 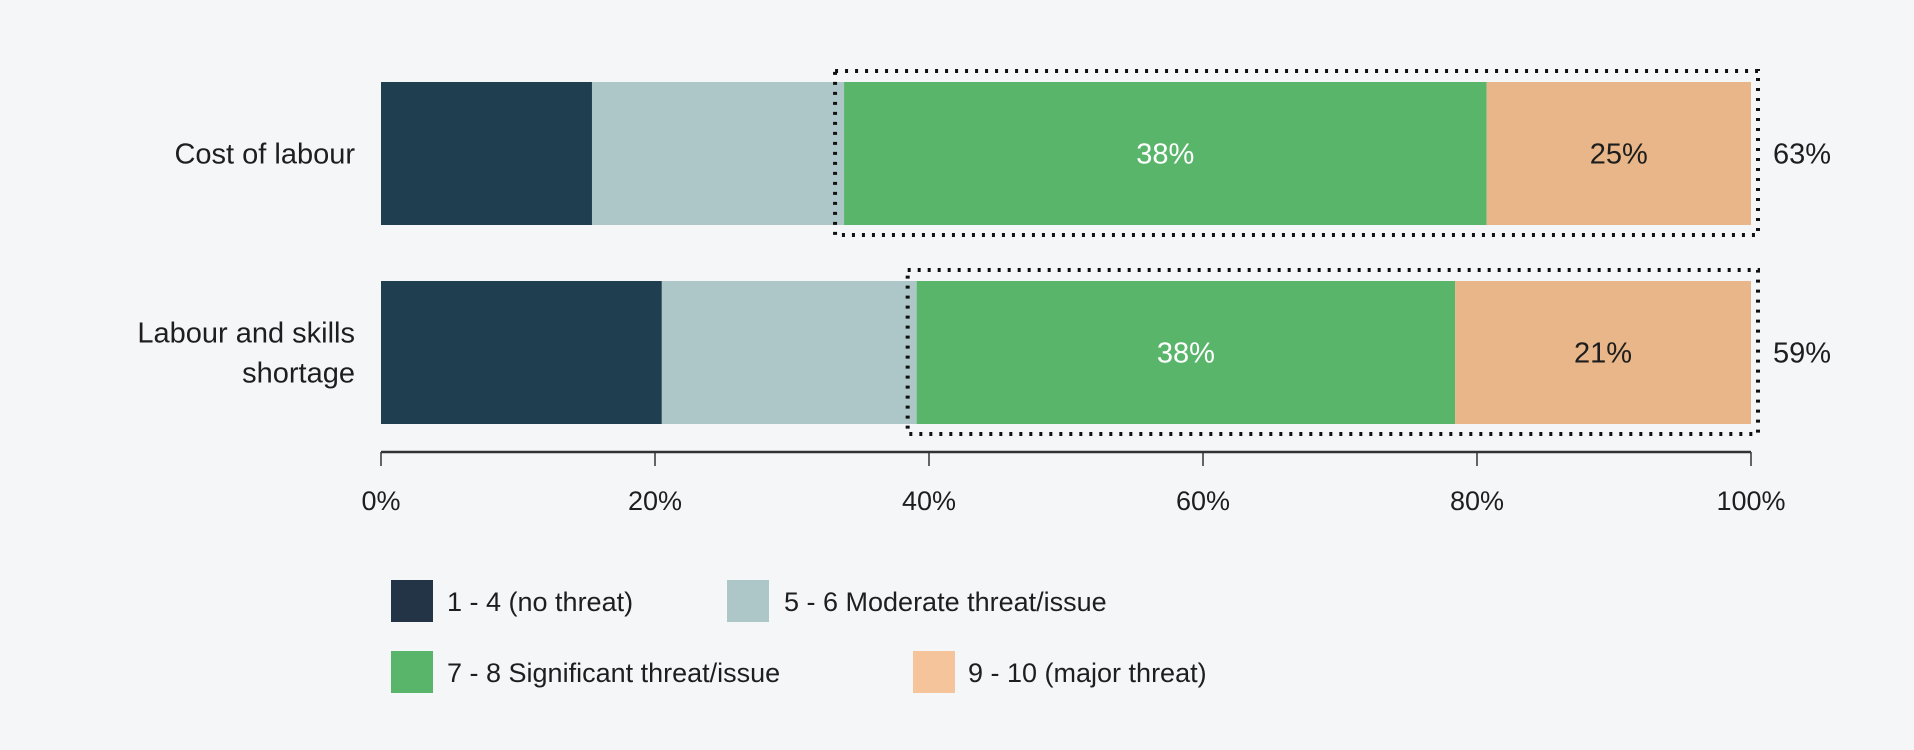 I want to click on x-tick-label: 20%, so click(x=655, y=501).